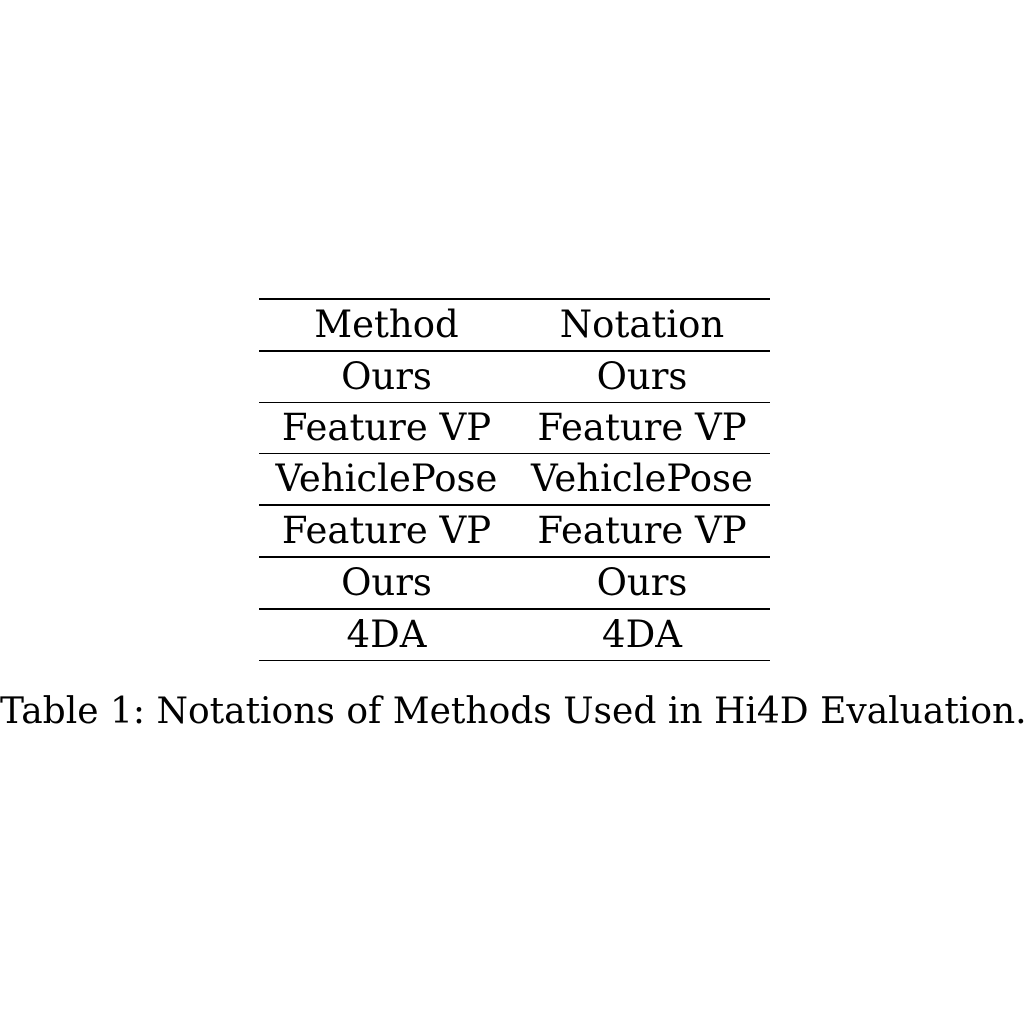 The height and width of the screenshot is (1024, 1024). I want to click on table-header-row: Method Notation, so click(514, 325).